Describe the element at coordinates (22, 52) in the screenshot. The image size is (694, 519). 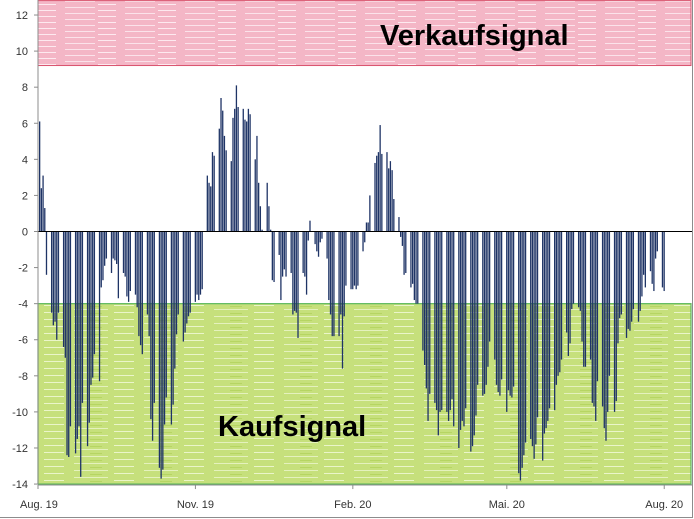
I see `y-tick-label: 10` at that location.